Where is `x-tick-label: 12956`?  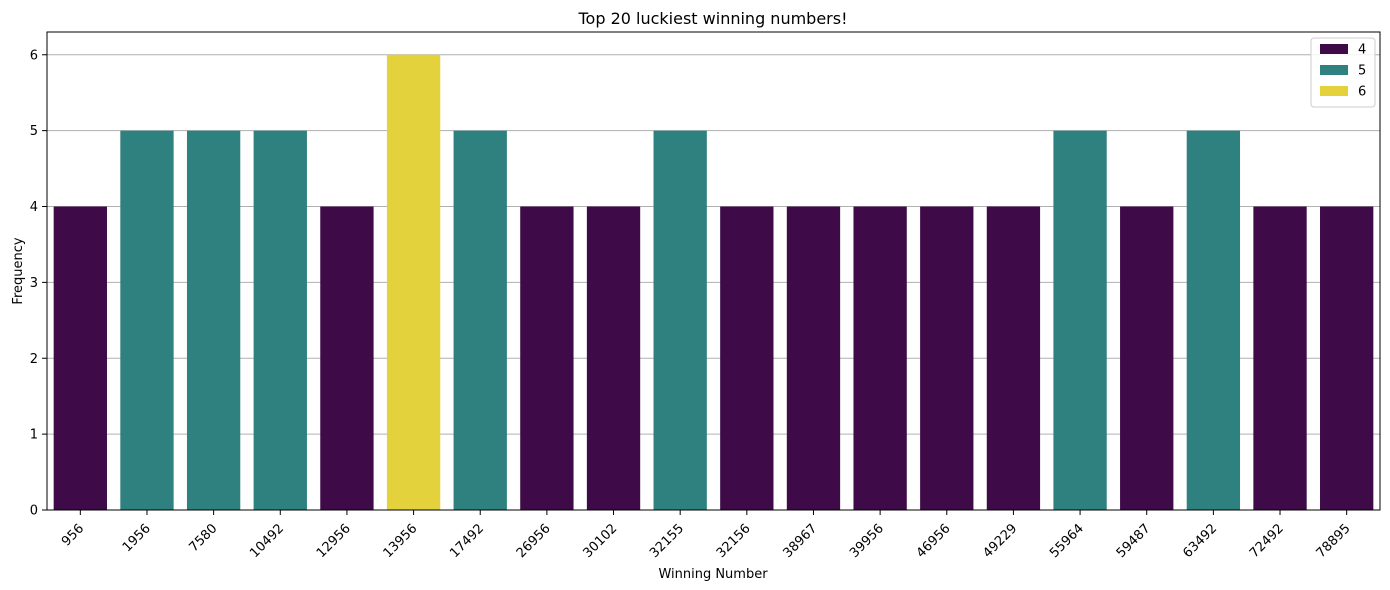
x-tick-label: 12956 is located at coordinates (334, 541).